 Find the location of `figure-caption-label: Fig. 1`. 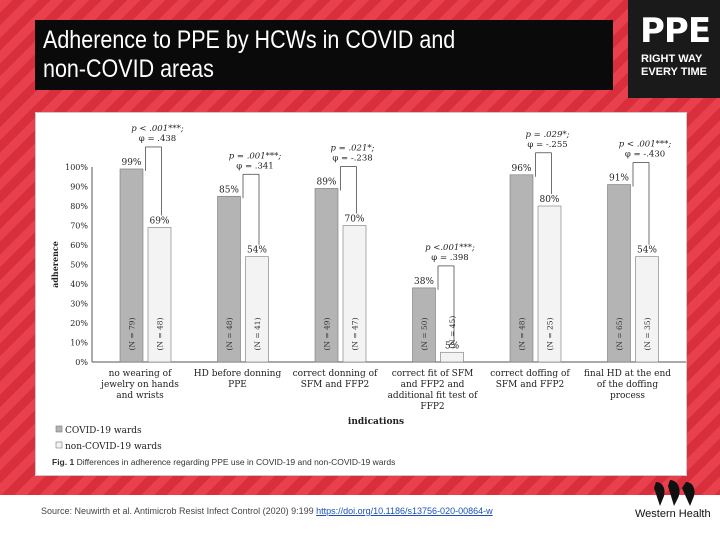

figure-caption-label: Fig. 1 is located at coordinates (64, 462).